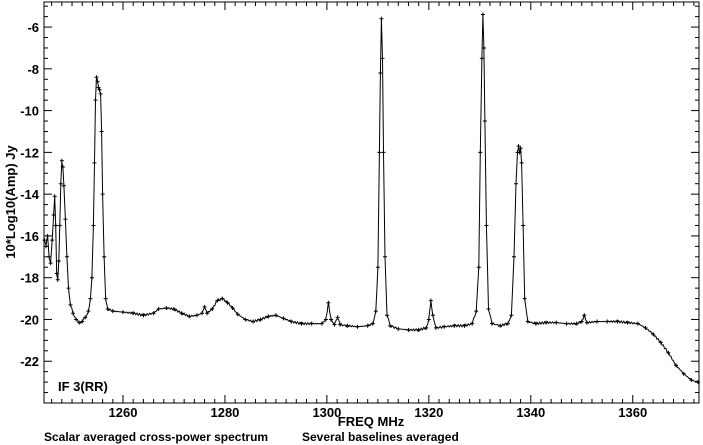 The image size is (703, 445). Describe the element at coordinates (428, 412) in the screenshot. I see `x-tick-label: 1320` at that location.